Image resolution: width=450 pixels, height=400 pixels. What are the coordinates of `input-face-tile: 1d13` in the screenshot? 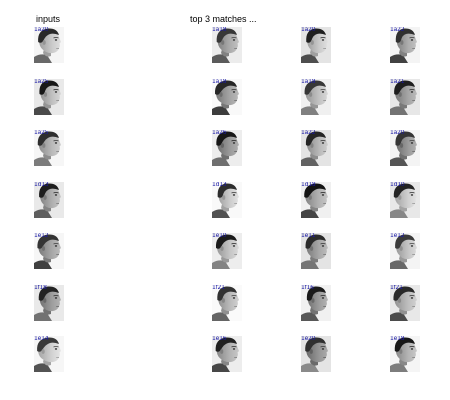 It's located at (49, 199).